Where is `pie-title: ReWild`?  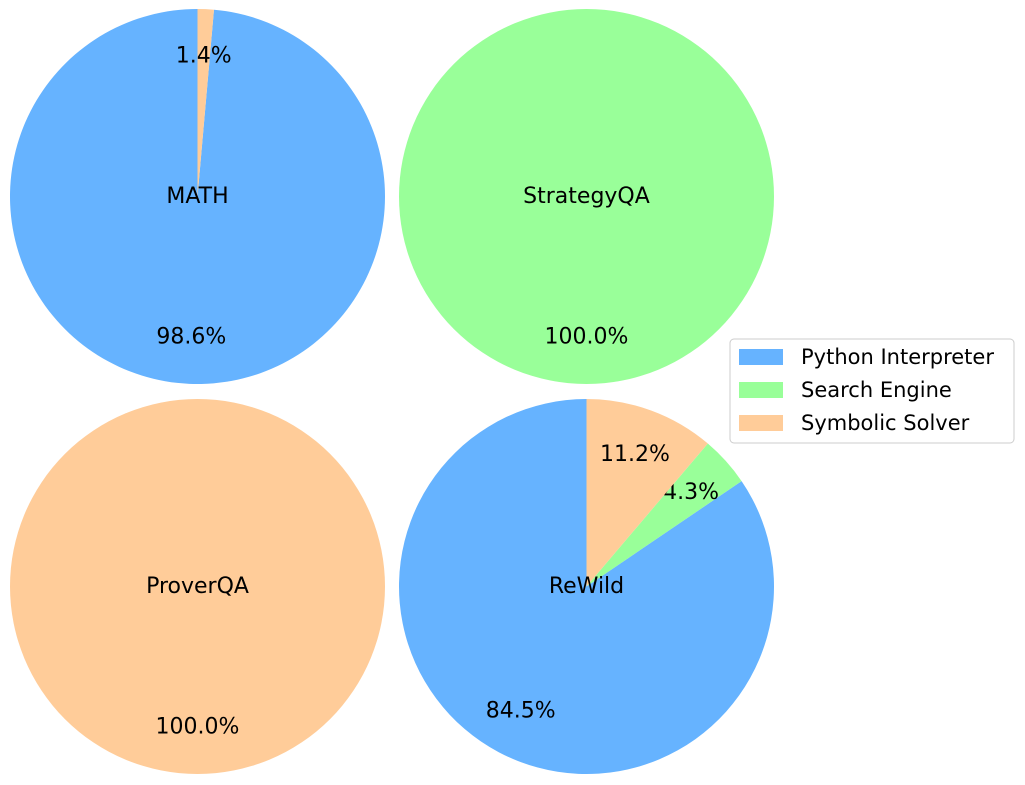
pie-title: ReWild is located at coordinates (586, 586).